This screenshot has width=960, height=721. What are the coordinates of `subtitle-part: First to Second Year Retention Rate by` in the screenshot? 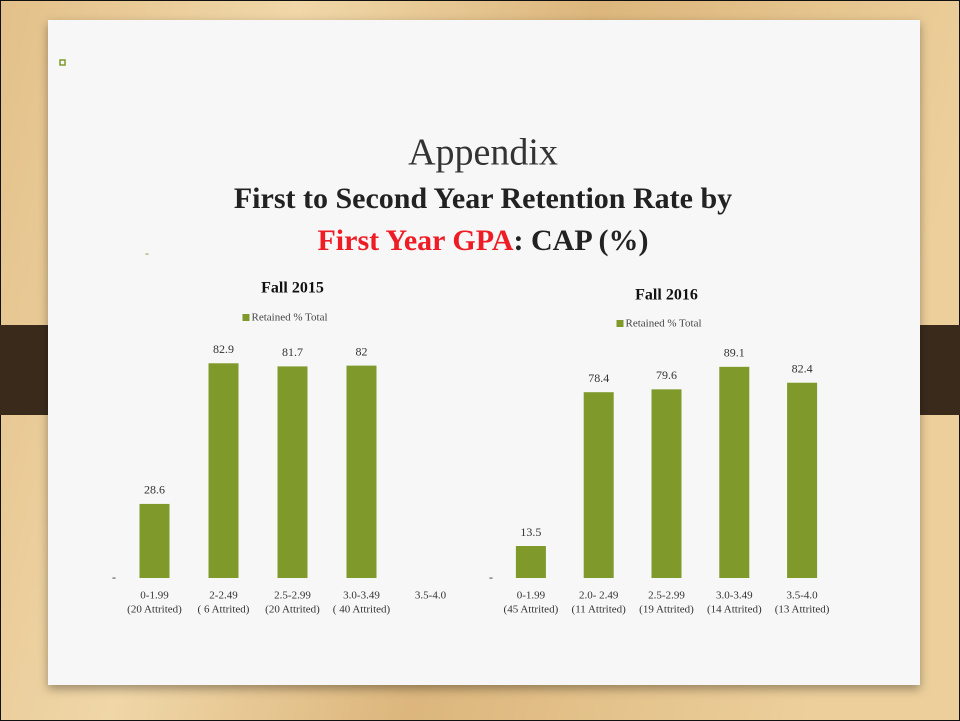 It's located at (483, 198).